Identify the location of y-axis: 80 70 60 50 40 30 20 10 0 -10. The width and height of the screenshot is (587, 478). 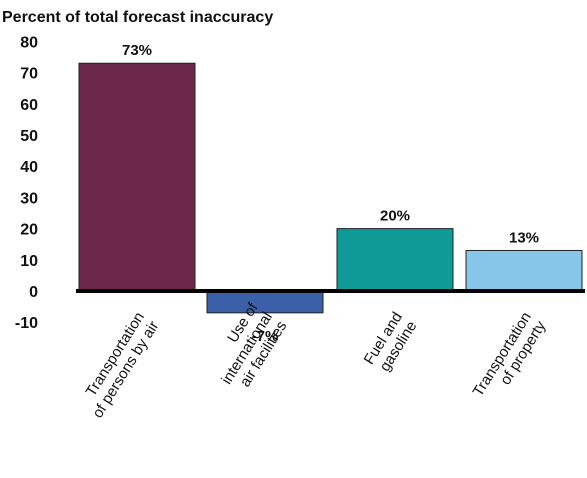
(26, 183).